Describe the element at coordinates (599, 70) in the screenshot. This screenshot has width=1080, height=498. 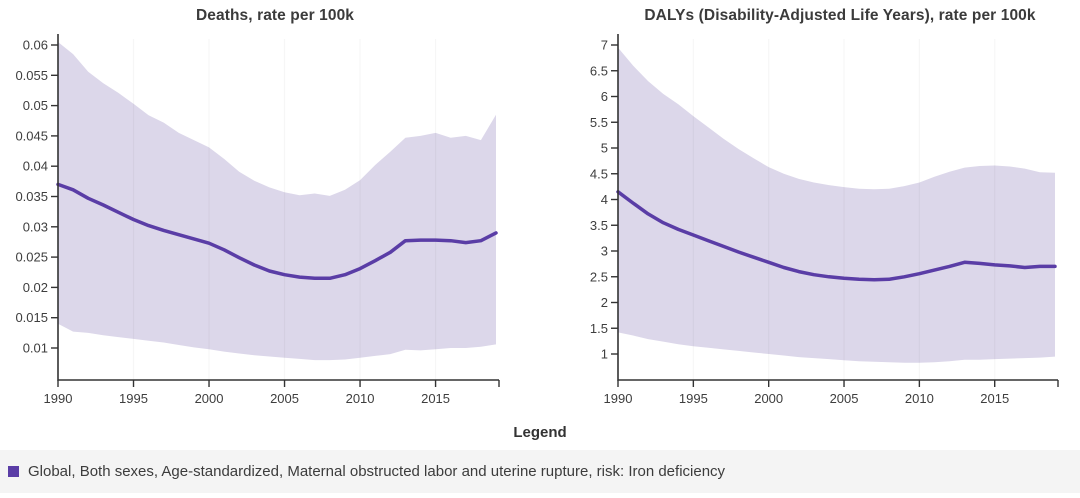
I see `y-tick-label: 6.5` at that location.